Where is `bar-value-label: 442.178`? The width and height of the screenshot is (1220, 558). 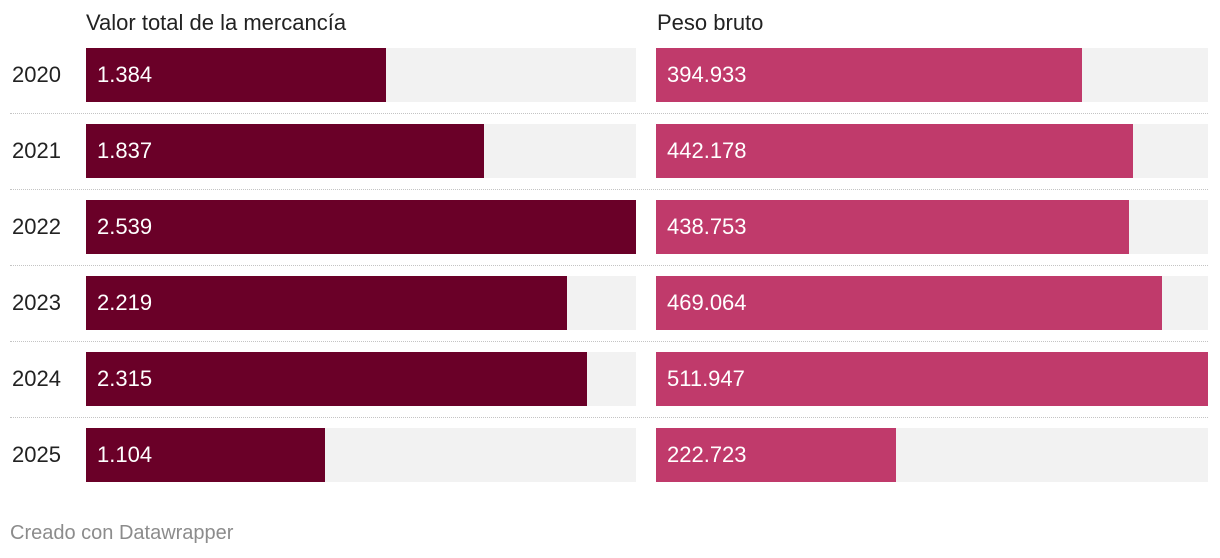
bar-value-label: 442.178 is located at coordinates (707, 150).